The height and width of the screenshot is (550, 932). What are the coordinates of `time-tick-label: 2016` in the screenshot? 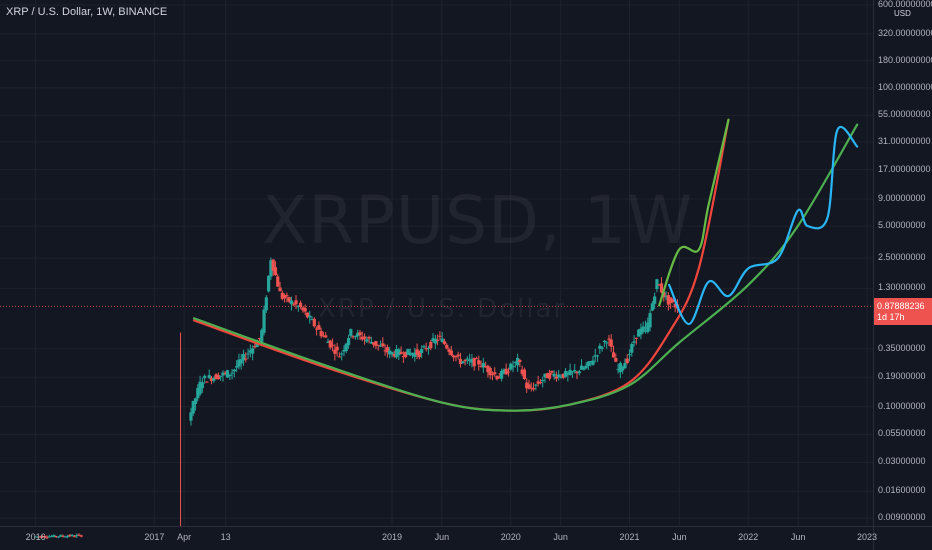 It's located at (35, 537).